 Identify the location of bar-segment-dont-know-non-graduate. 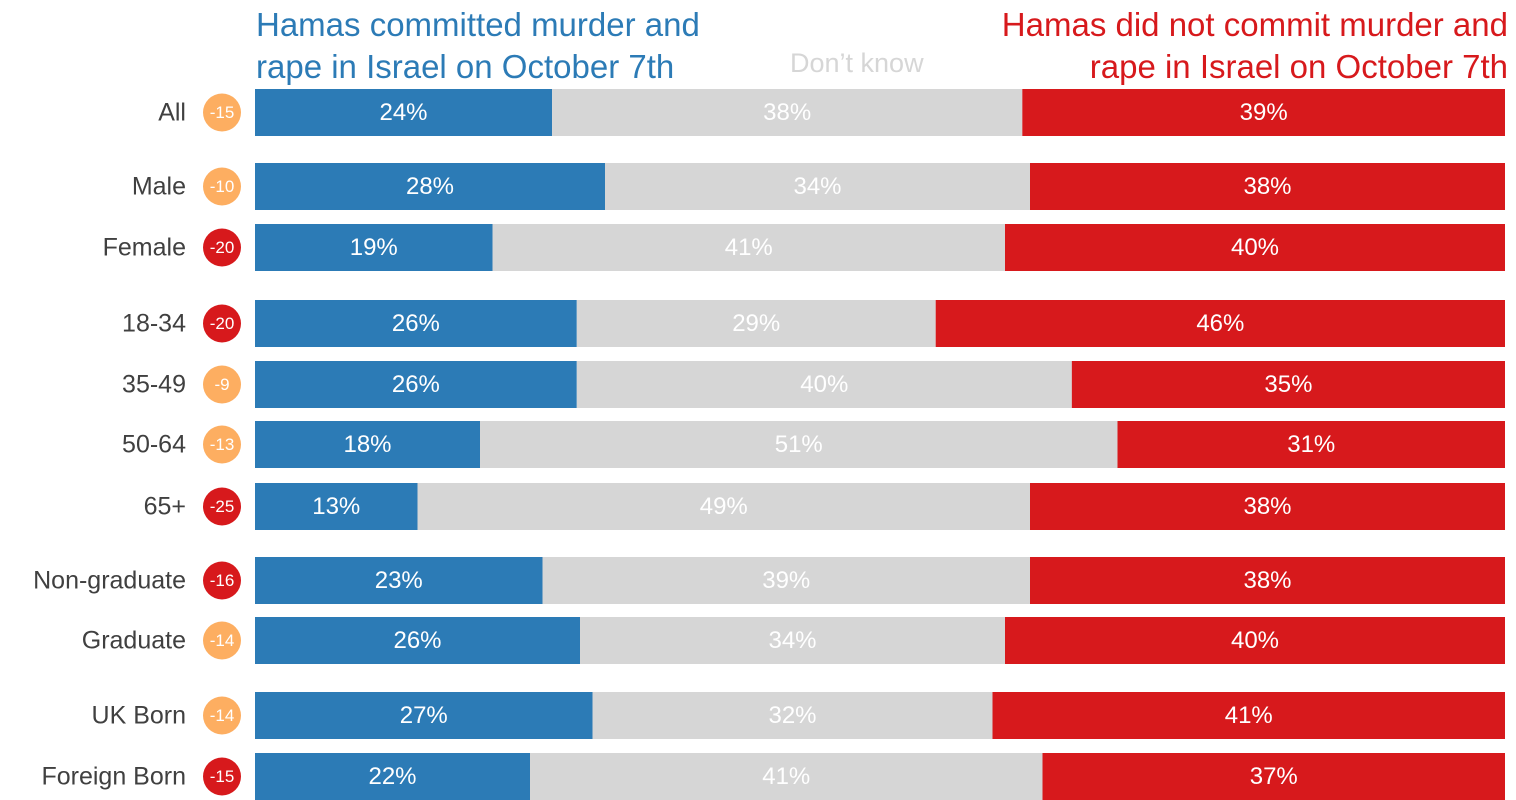
(786, 580).